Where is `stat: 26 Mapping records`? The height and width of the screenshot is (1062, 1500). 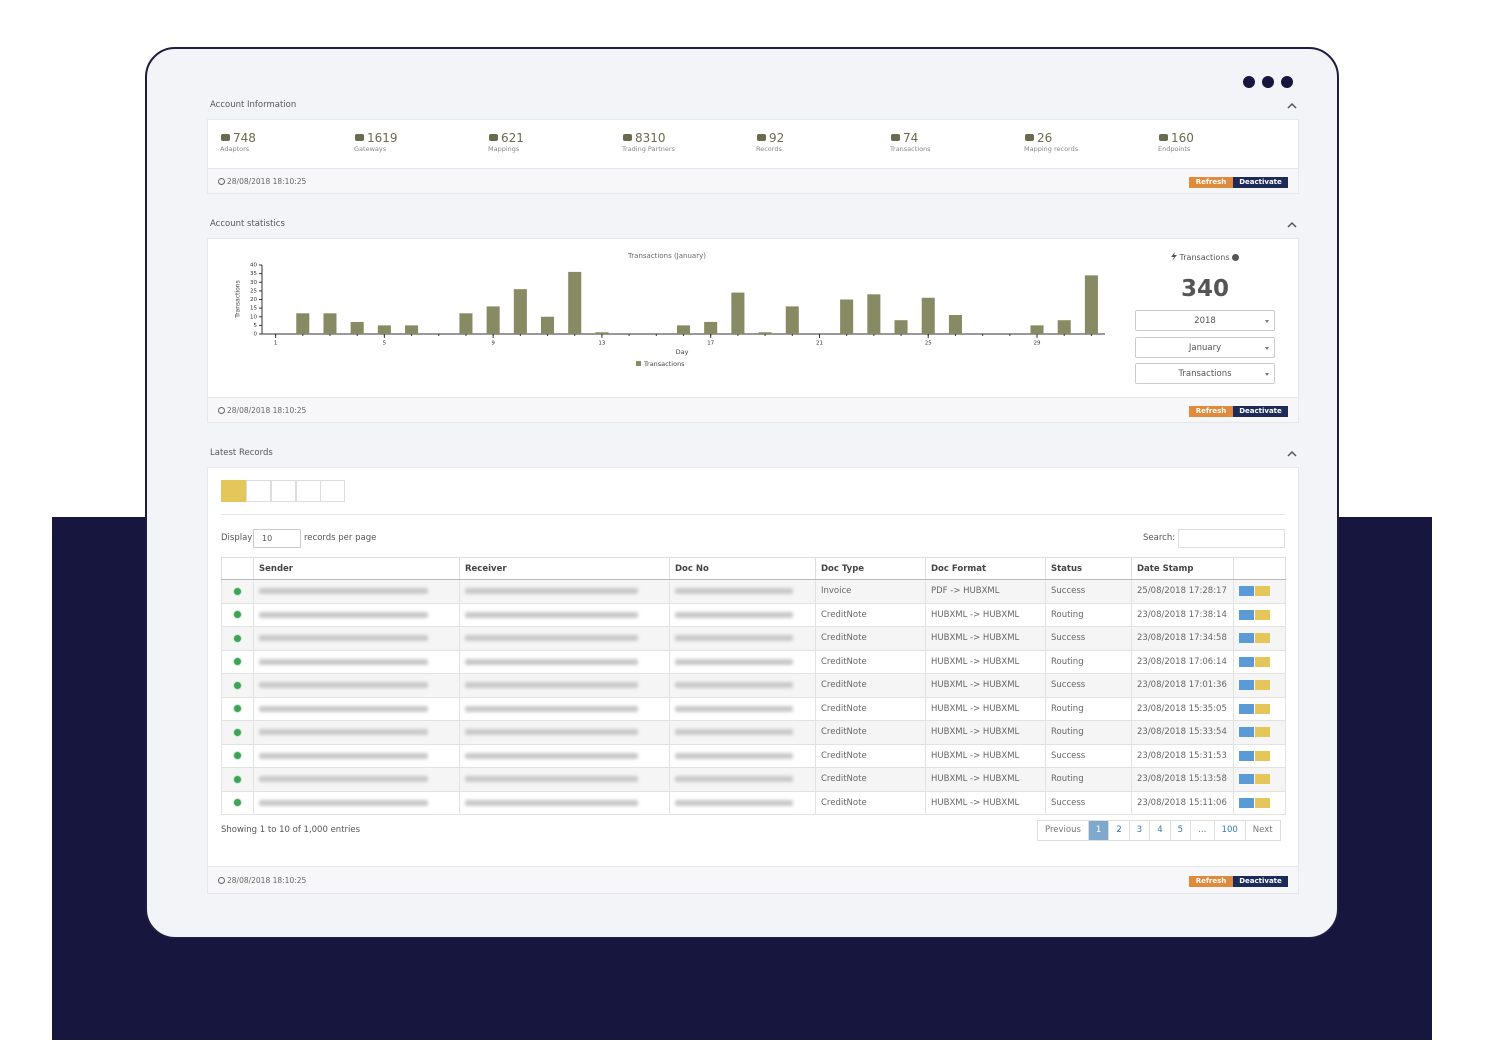
stat: 26 Mapping records is located at coordinates (1051, 142).